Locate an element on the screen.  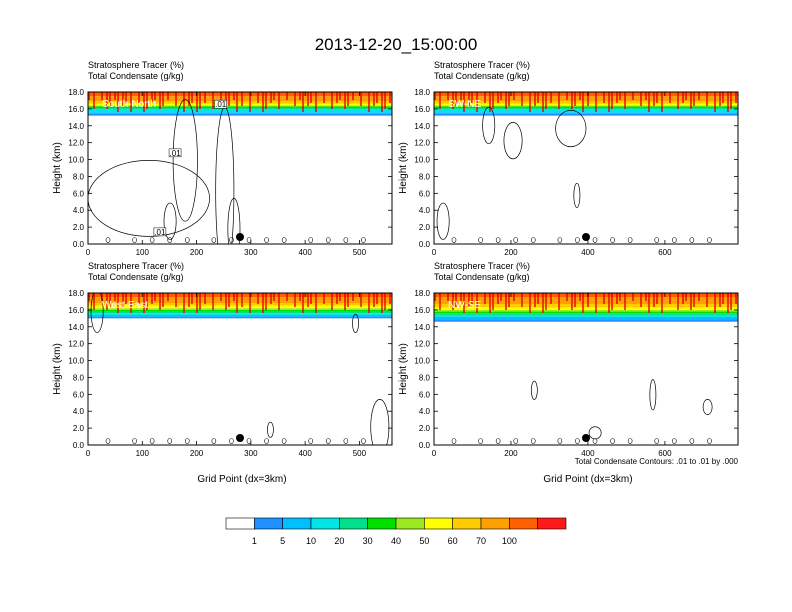
x-tick-label: 500 is located at coordinates (360, 252).